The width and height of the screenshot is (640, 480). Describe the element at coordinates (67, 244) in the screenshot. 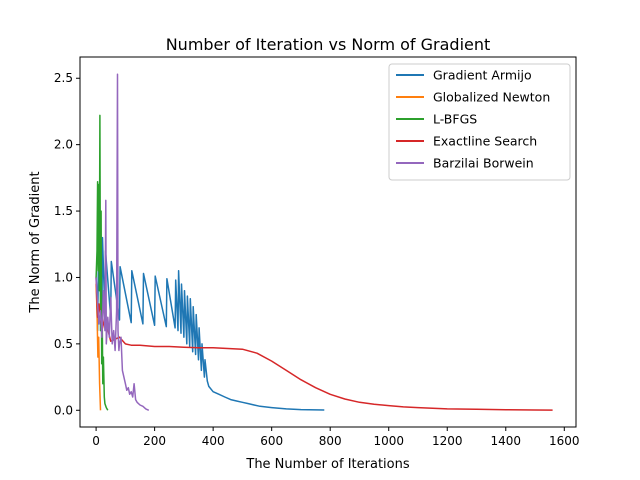

I see `y-axis: 0.0 0.5 1.0 1.5 2.0 2.5` at that location.